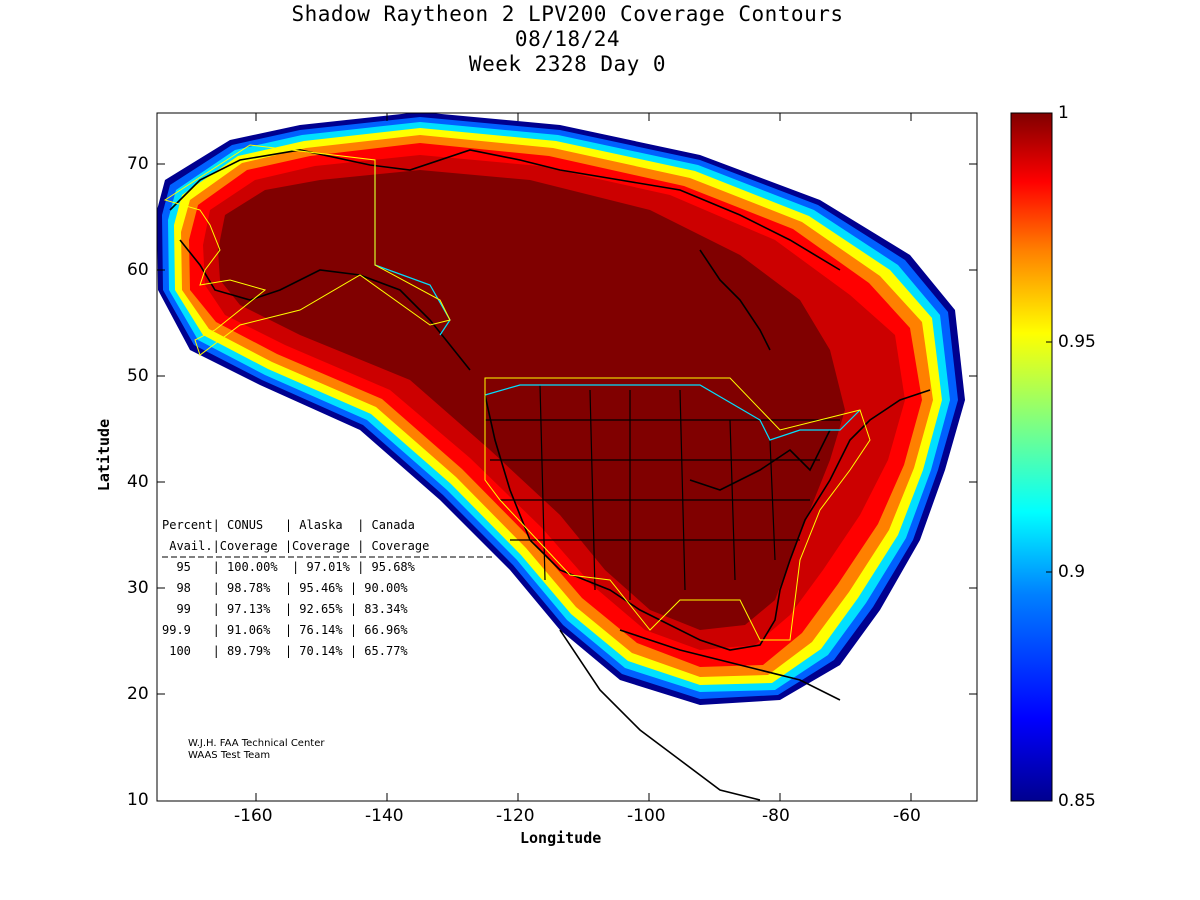 This screenshot has width=1200, height=900. Describe the element at coordinates (138, 800) in the screenshot. I see `y-tick-label: 10` at that location.